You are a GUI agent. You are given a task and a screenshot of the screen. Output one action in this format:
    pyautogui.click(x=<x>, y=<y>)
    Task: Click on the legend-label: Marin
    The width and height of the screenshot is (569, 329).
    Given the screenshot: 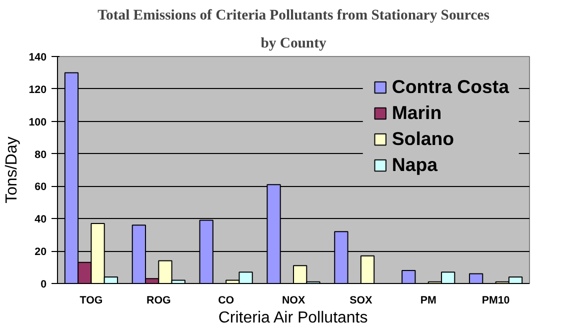 What is the action you would take?
    pyautogui.click(x=417, y=113)
    